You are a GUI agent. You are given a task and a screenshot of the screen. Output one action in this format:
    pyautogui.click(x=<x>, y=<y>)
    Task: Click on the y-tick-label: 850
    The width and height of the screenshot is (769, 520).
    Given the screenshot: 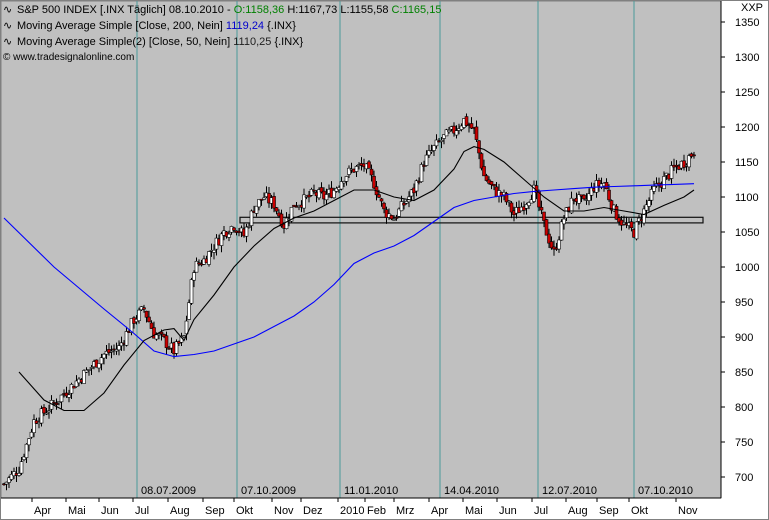 What is the action you would take?
    pyautogui.click(x=744, y=373)
    